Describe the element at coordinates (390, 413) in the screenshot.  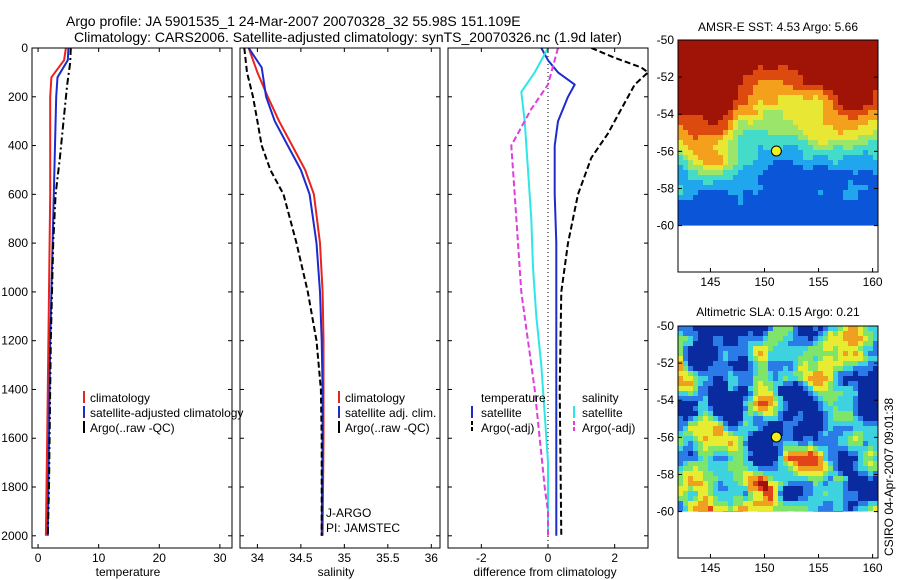
I see `legend-text-satellite: satellite adj. clim.` at that location.